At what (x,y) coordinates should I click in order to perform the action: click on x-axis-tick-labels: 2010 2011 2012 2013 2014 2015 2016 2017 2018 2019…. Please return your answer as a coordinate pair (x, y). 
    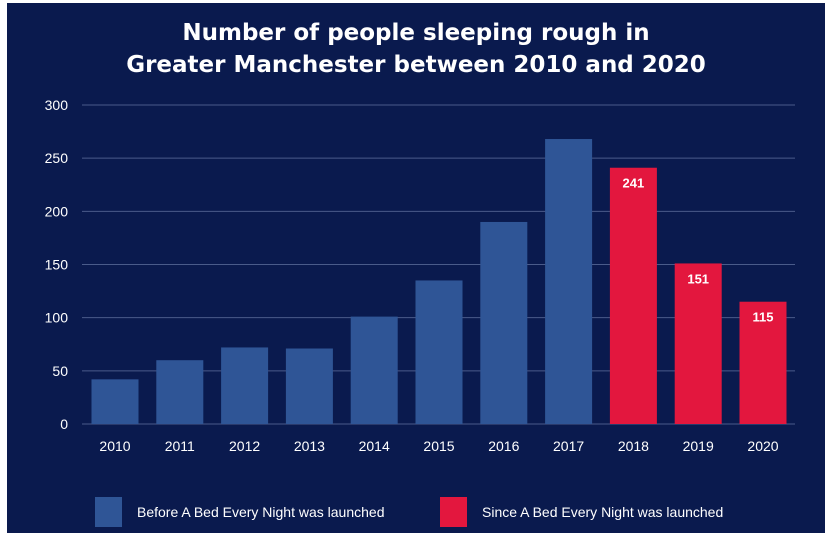
    Looking at the image, I should click on (438, 446).